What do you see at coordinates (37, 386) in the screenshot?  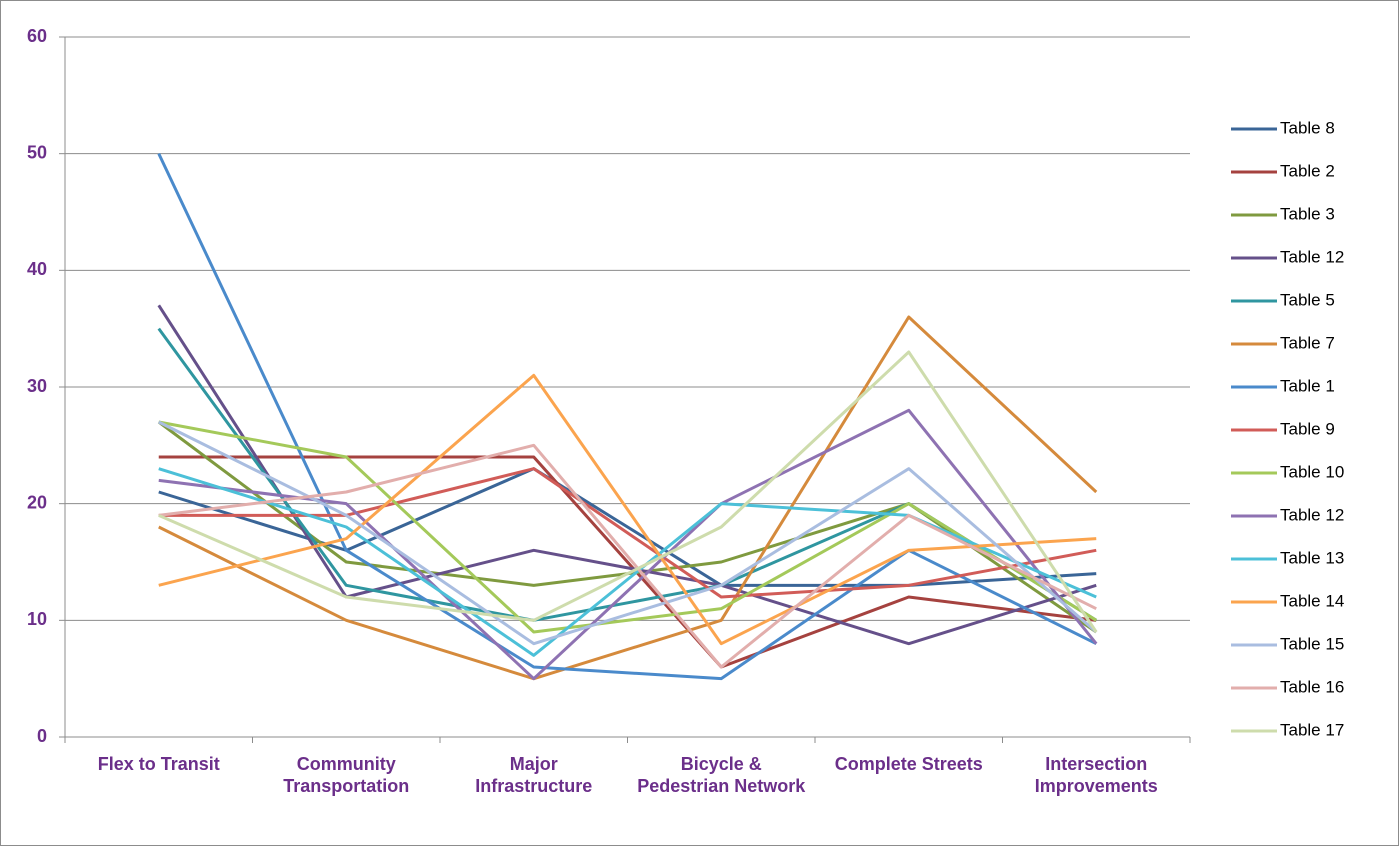 I see `y-tick-label: 30` at bounding box center [37, 386].